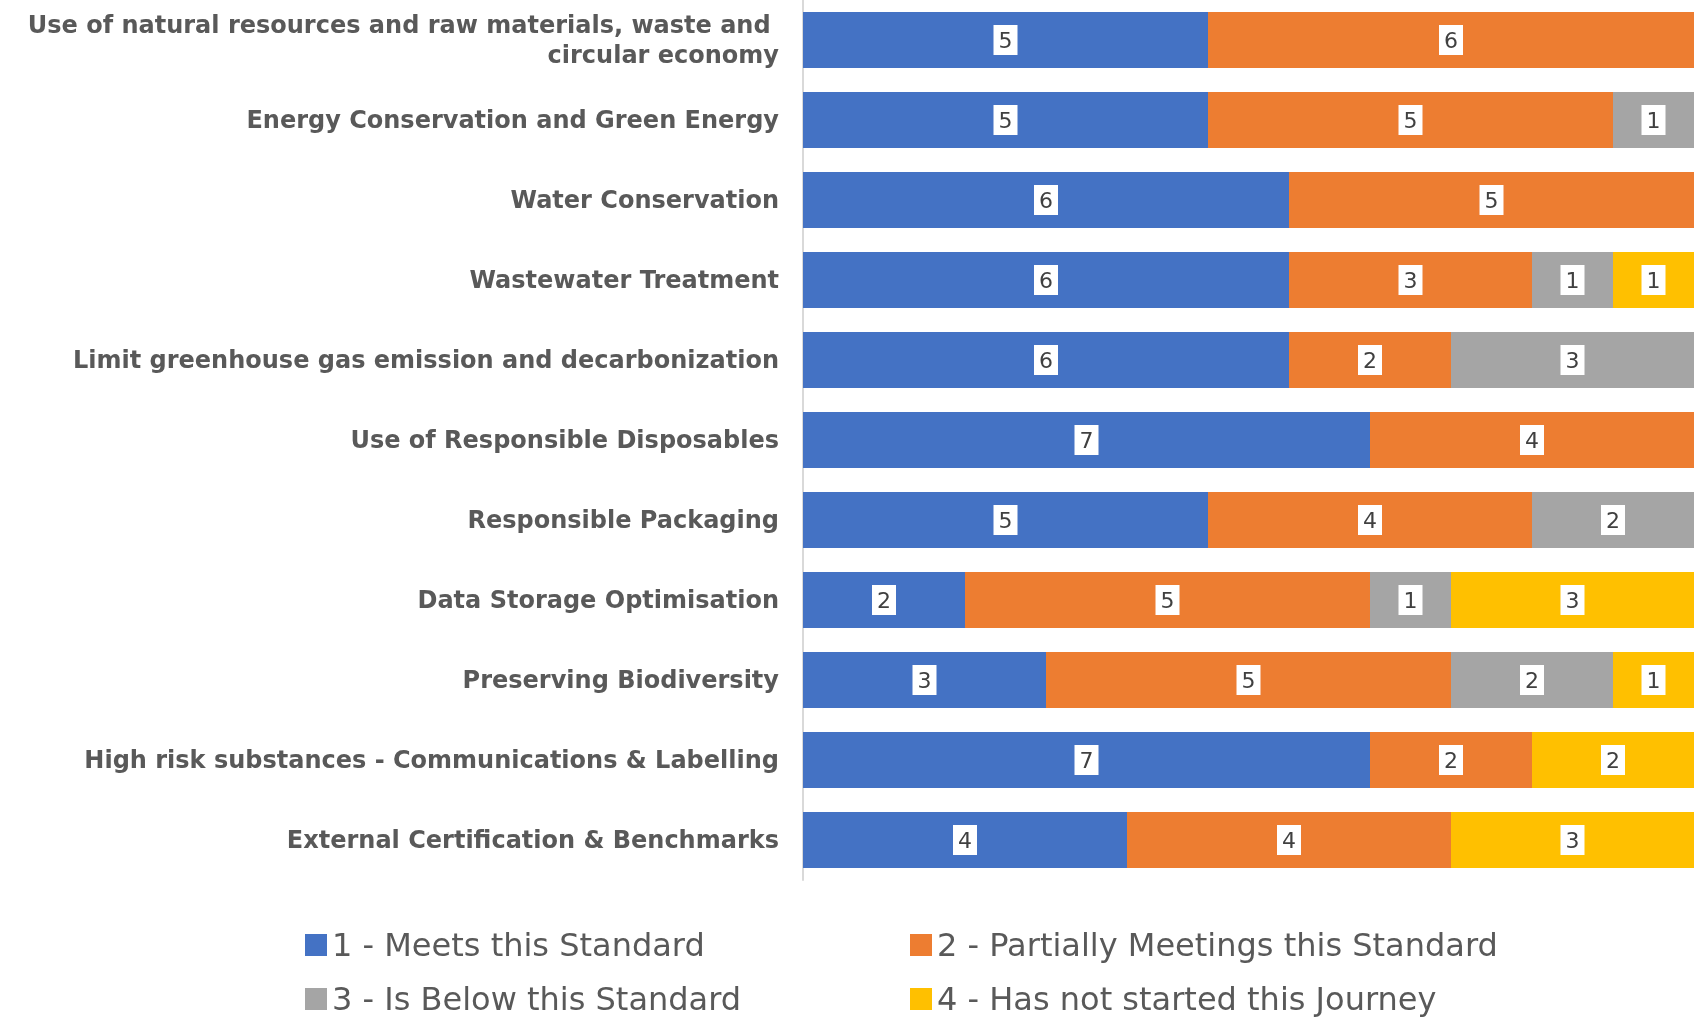 The image size is (1698, 1020). Describe the element at coordinates (564, 440) in the screenshot. I see `y-tick-label: Use of Responsible Disposables` at that location.